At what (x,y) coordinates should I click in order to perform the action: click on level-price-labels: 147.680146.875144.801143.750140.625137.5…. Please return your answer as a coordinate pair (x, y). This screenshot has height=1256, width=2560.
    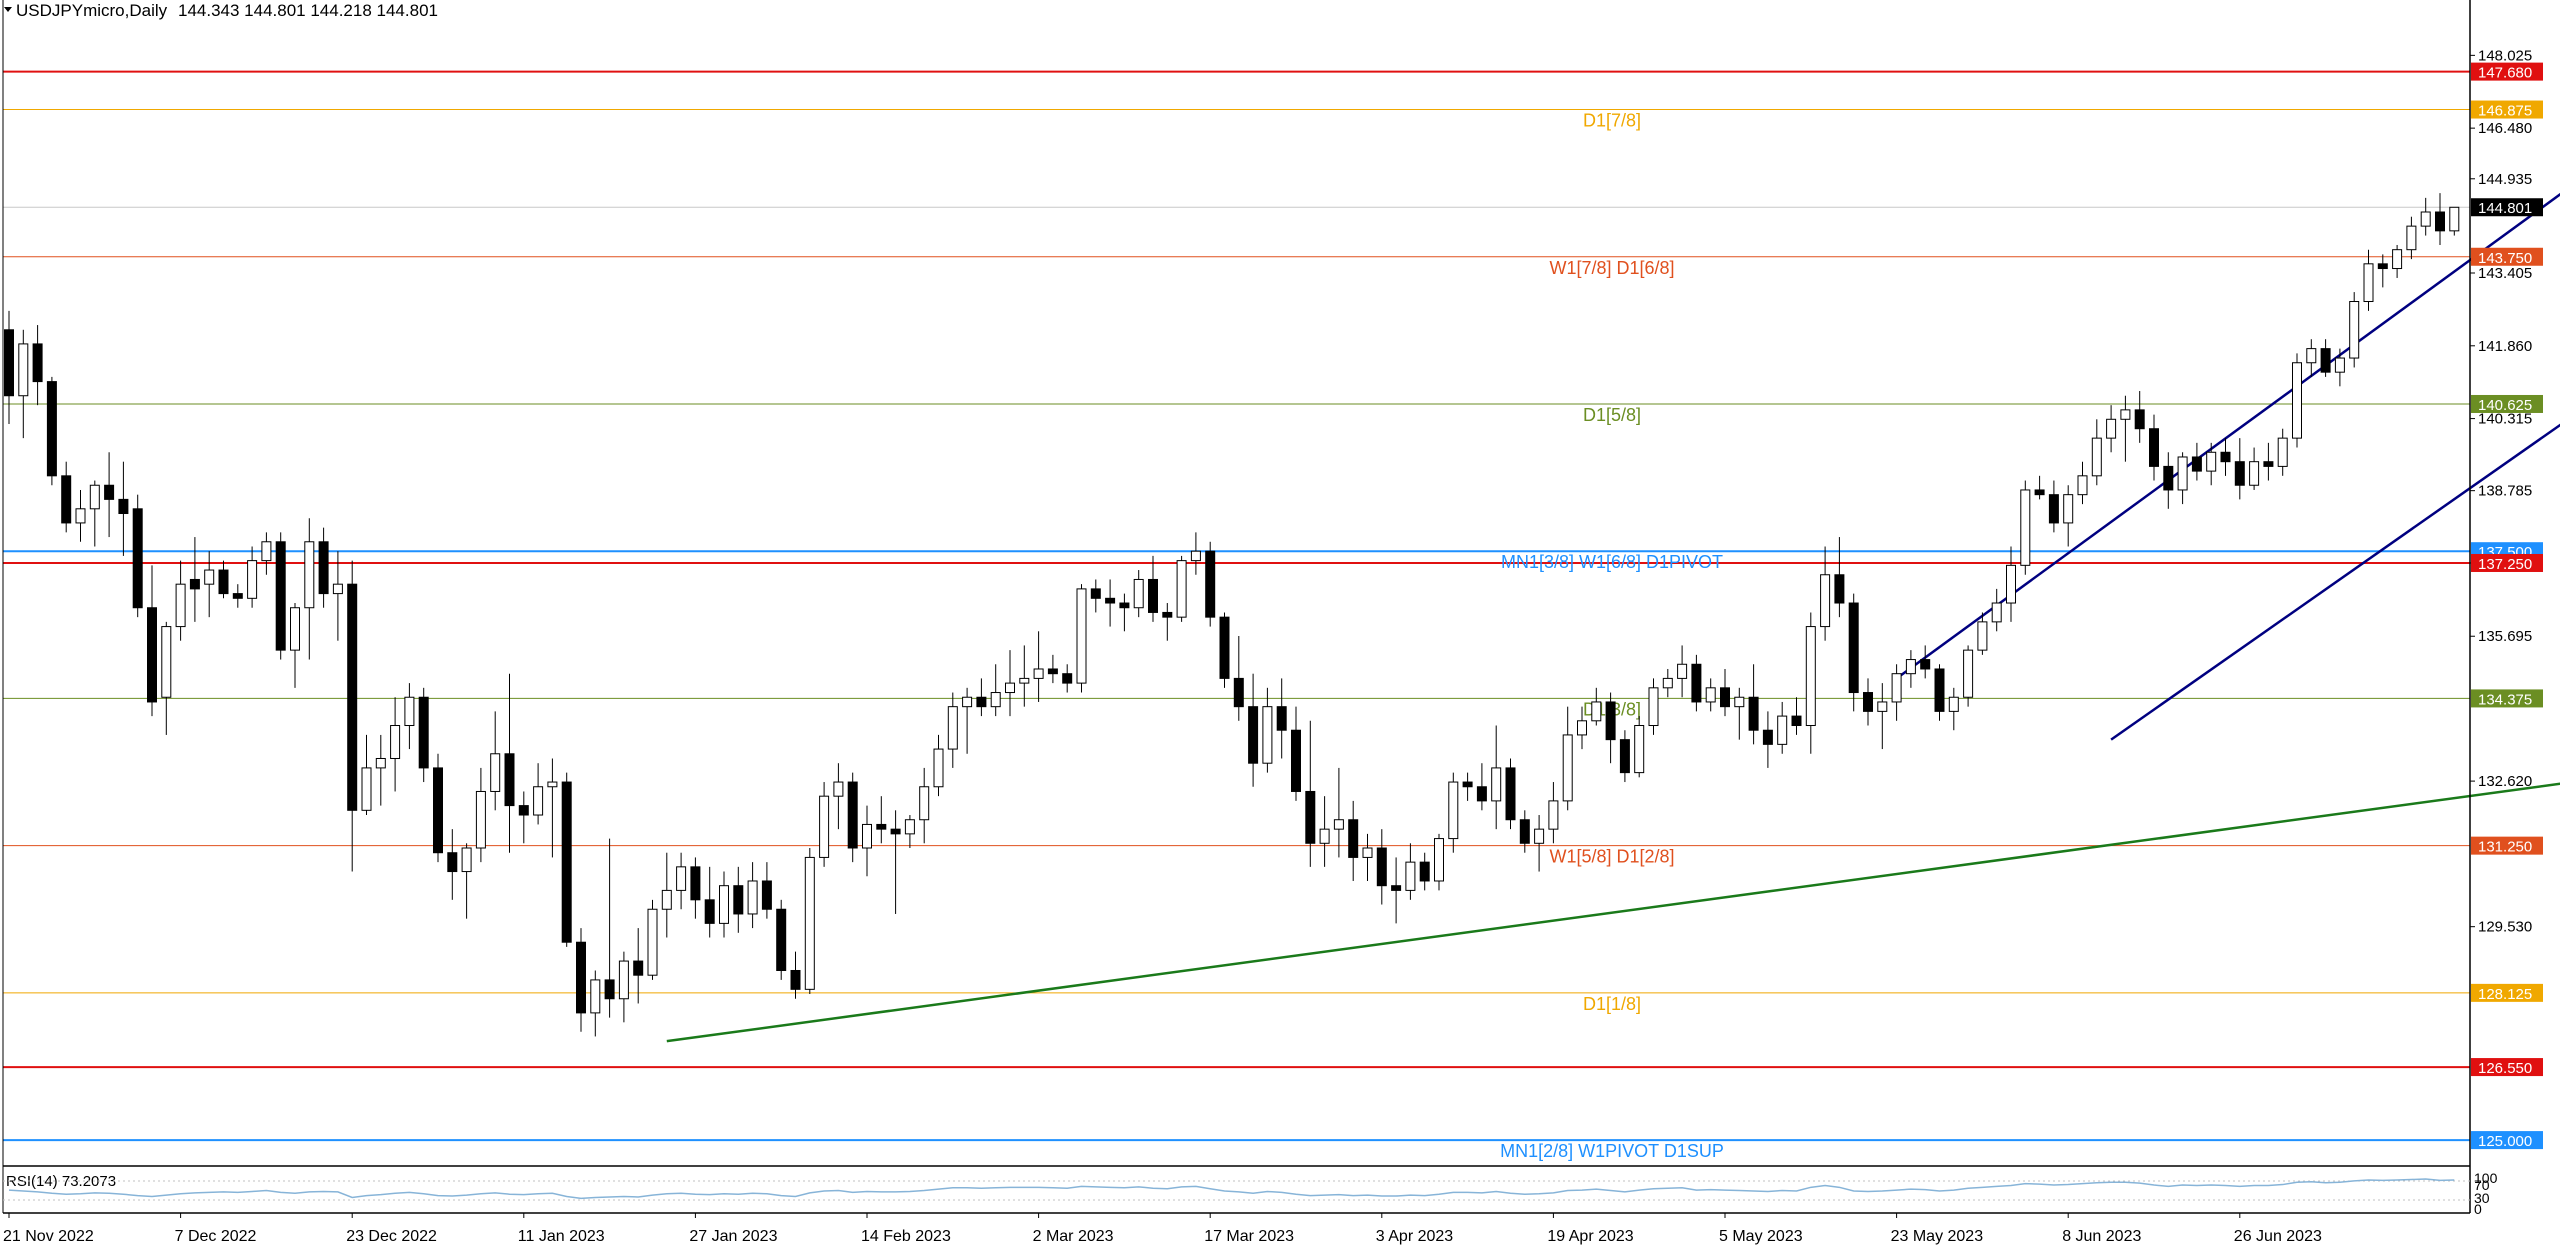
    Looking at the image, I should click on (2507, 606).